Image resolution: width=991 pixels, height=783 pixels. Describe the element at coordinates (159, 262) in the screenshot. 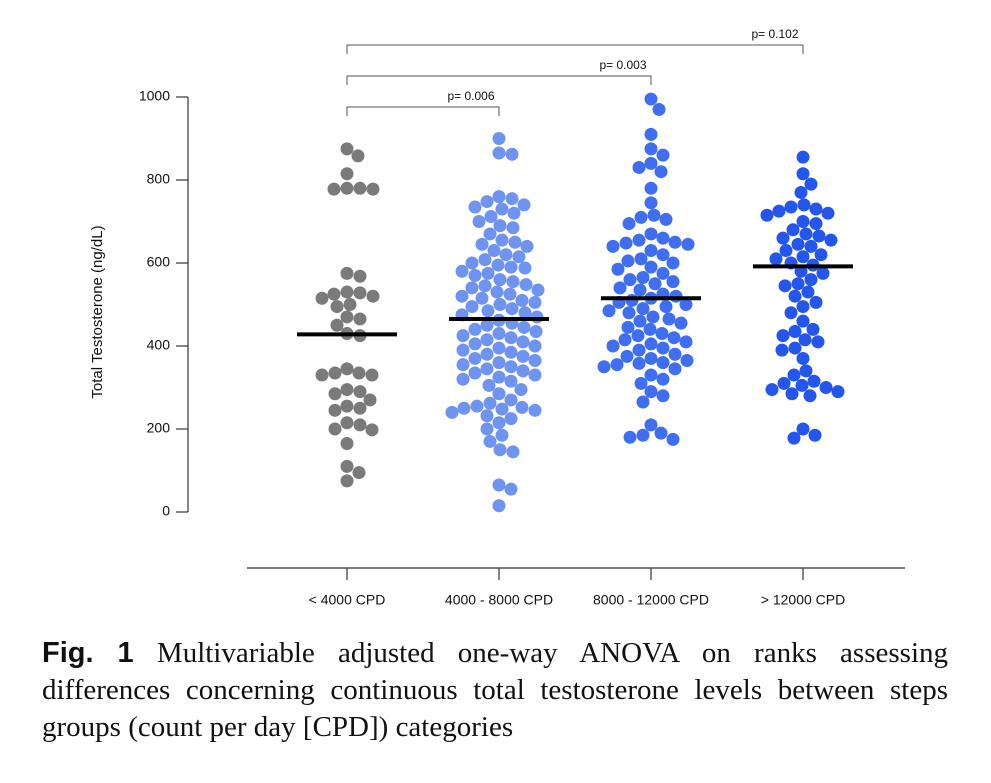

I see `y-tick-label: 600` at that location.